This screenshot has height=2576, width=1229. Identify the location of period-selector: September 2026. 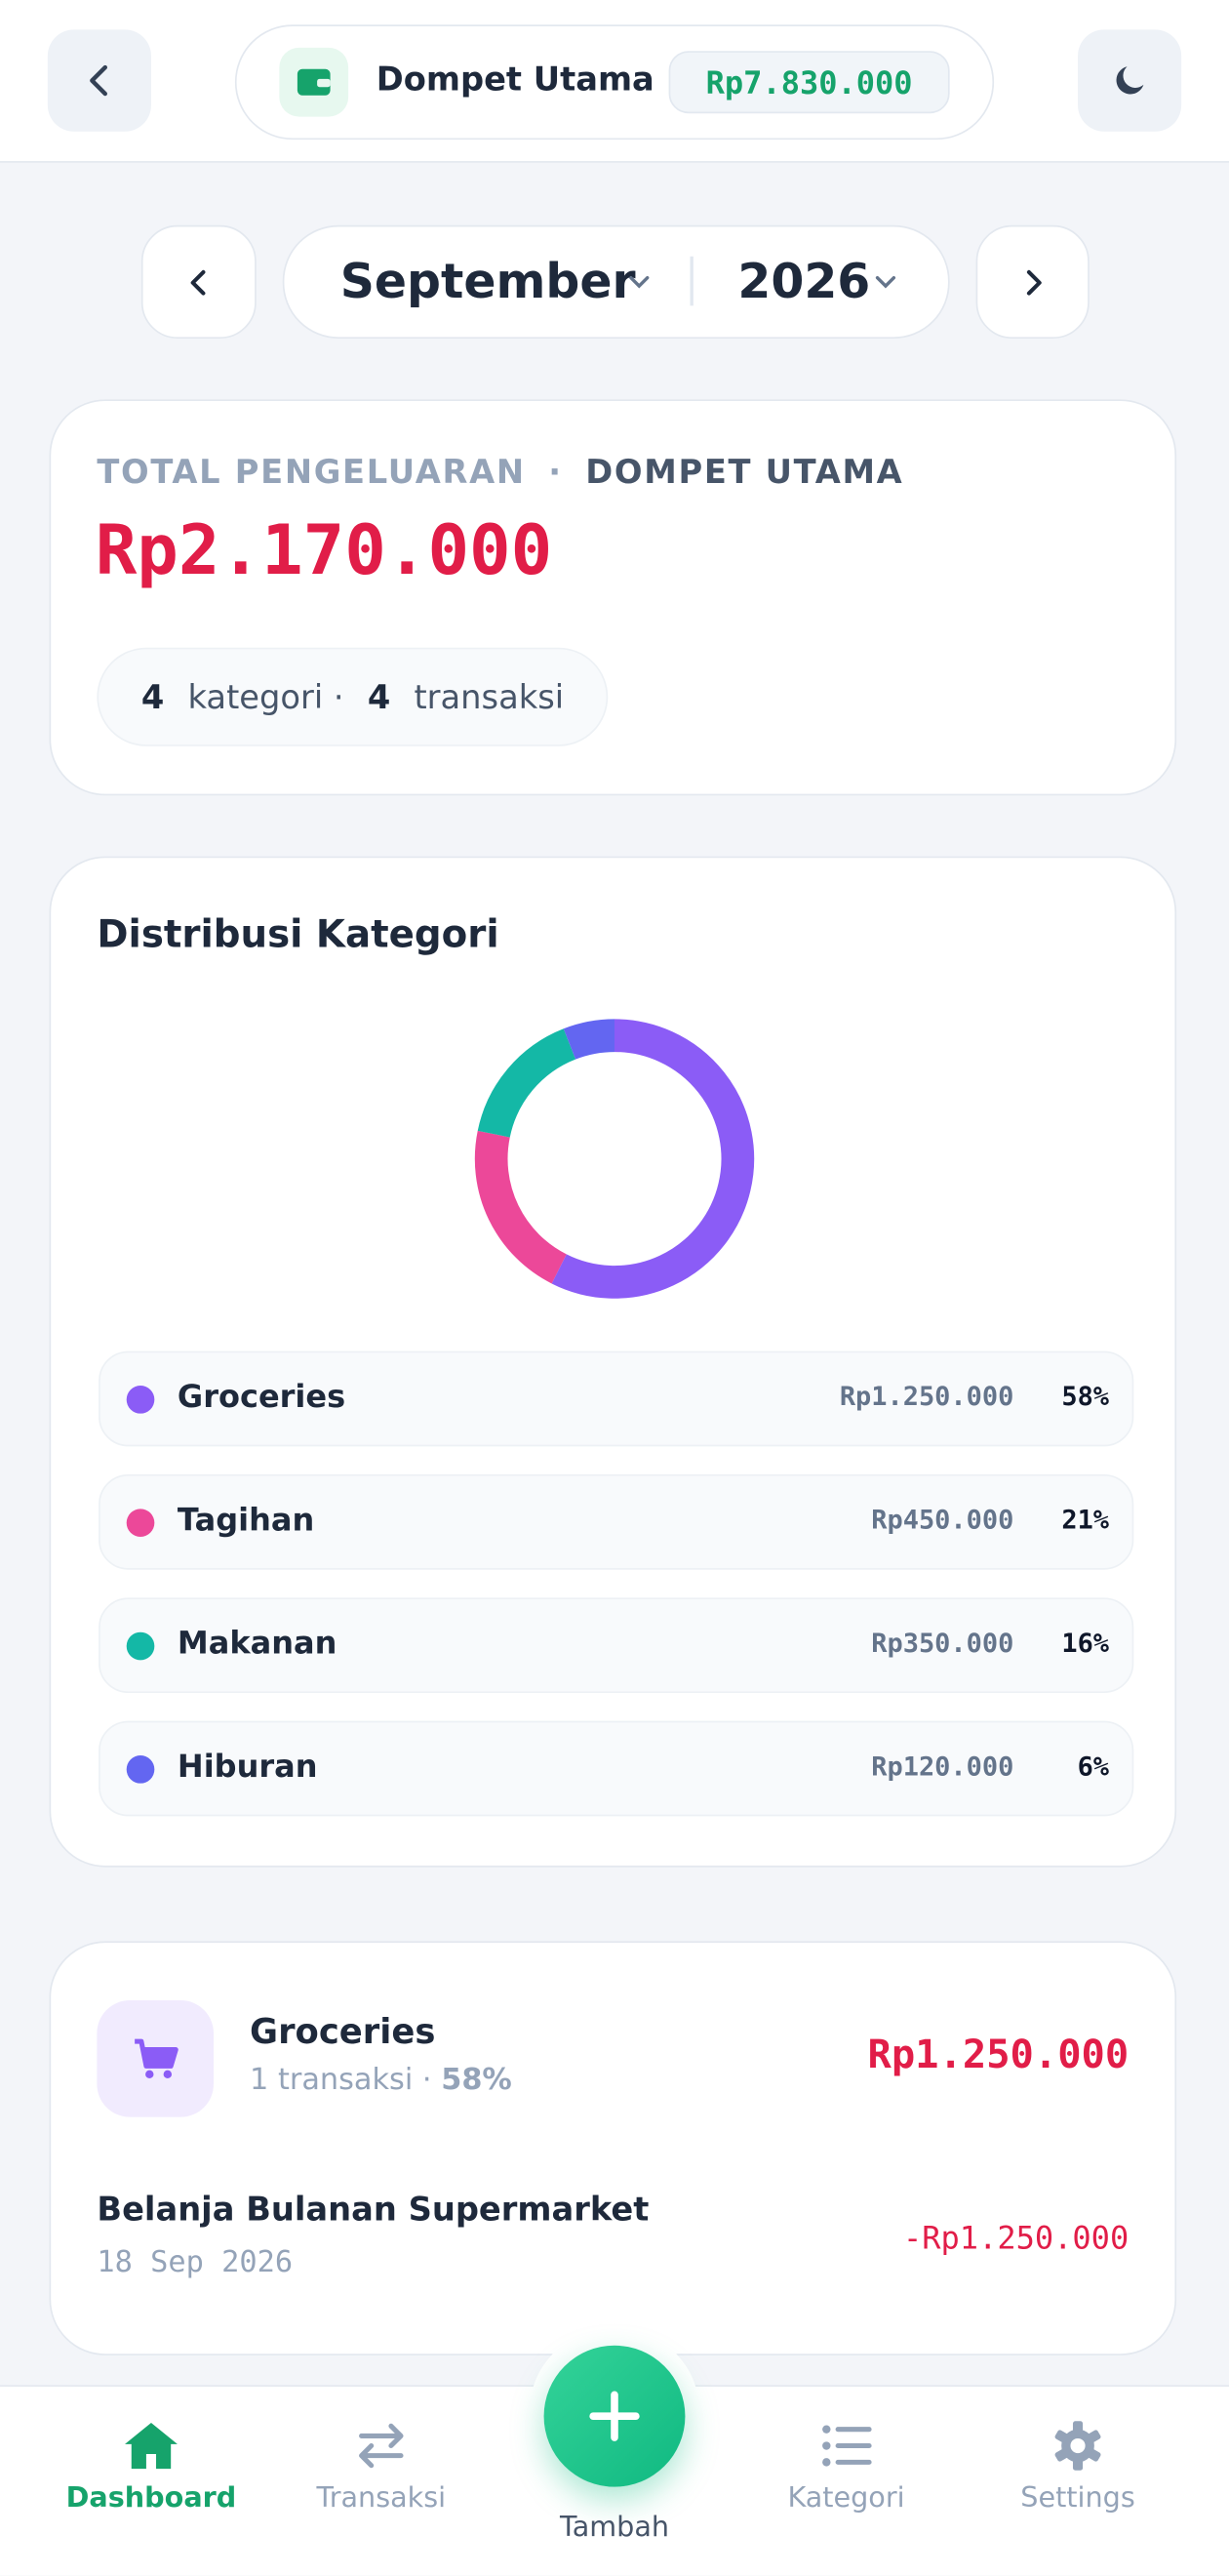
(616, 282).